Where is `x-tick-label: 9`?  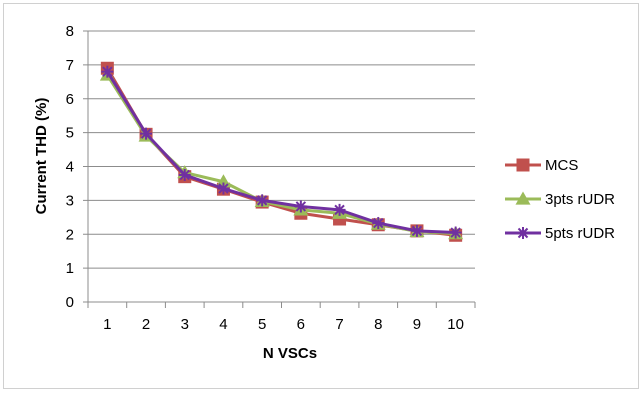
x-tick-label: 9 is located at coordinates (417, 324).